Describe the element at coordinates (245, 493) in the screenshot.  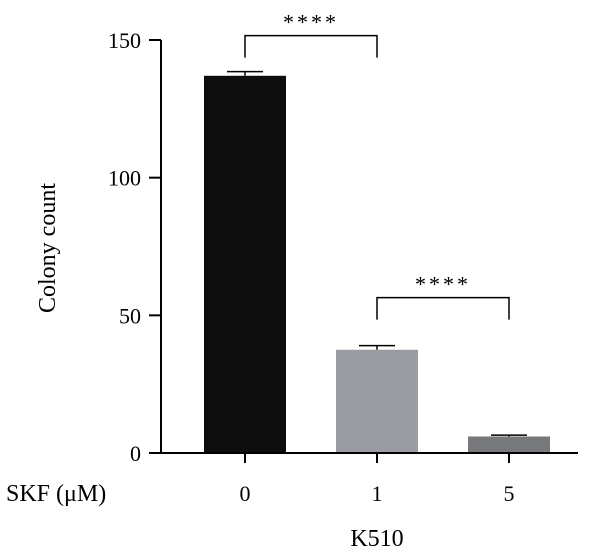
I see `x-tick-label-0: 0` at that location.